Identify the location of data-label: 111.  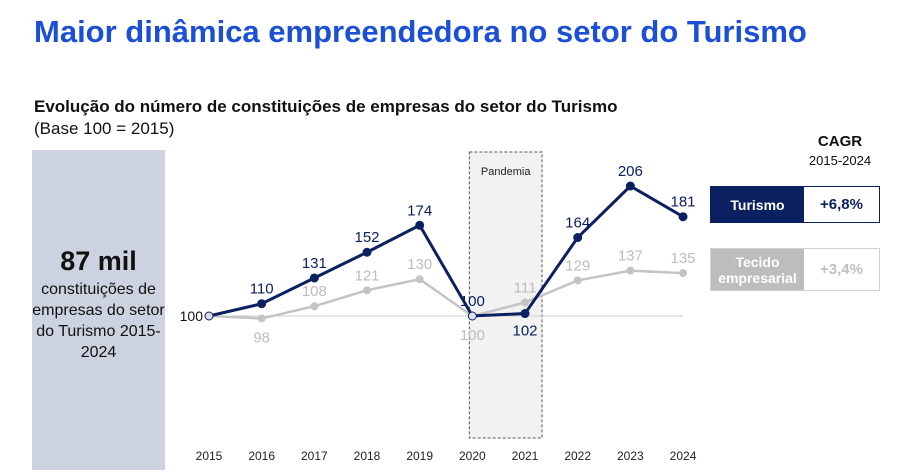
(525, 288).